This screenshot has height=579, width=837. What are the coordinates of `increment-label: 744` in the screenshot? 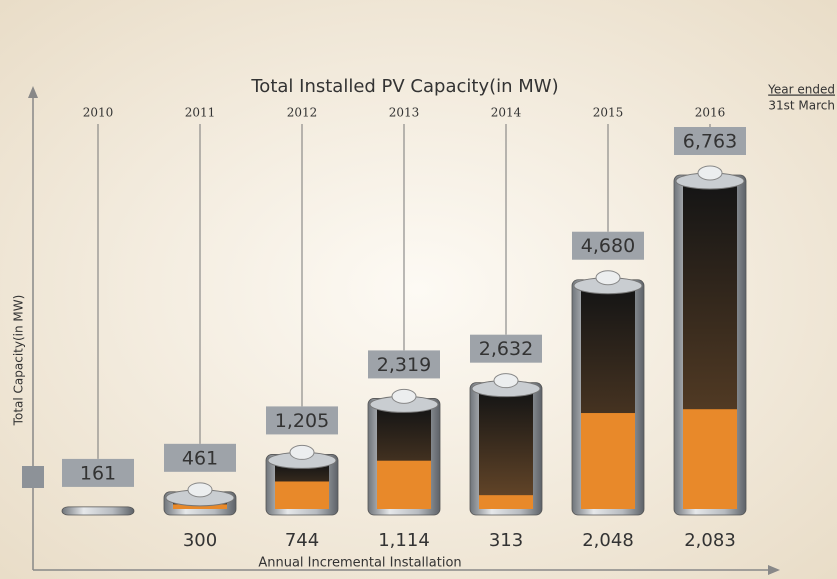 It's located at (302, 540).